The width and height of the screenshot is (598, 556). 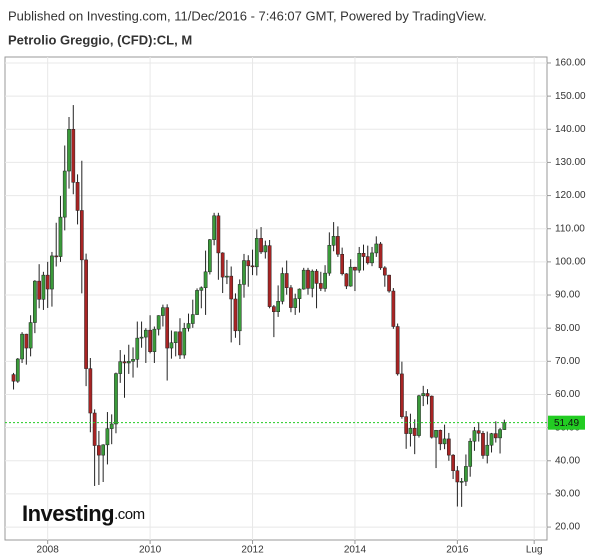 I want to click on y-tick-label: 70.00, so click(x=567, y=361).